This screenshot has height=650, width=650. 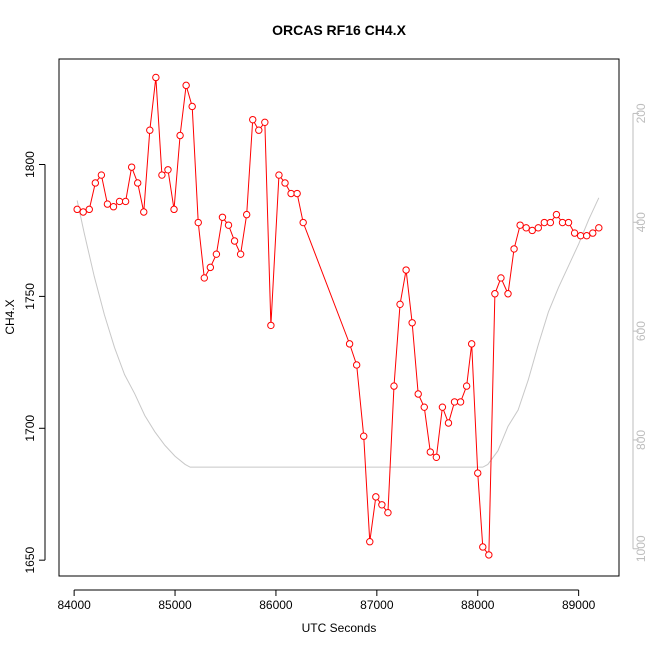 I want to click on x-tick-label: 84000, so click(x=74, y=605).